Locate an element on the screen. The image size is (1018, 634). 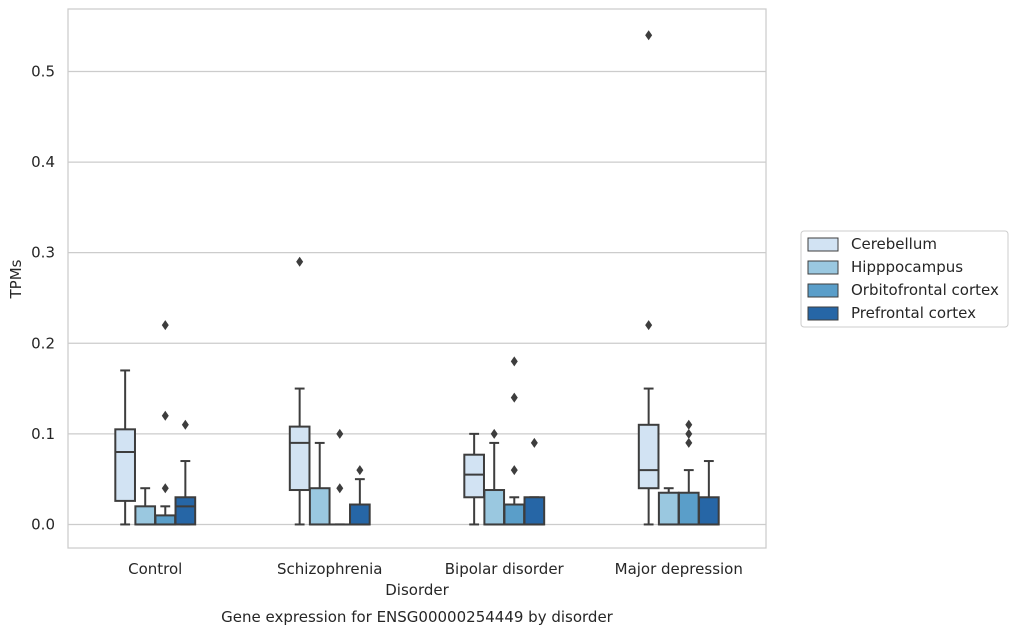
y-tick-label: 0.0 is located at coordinates (43, 524).